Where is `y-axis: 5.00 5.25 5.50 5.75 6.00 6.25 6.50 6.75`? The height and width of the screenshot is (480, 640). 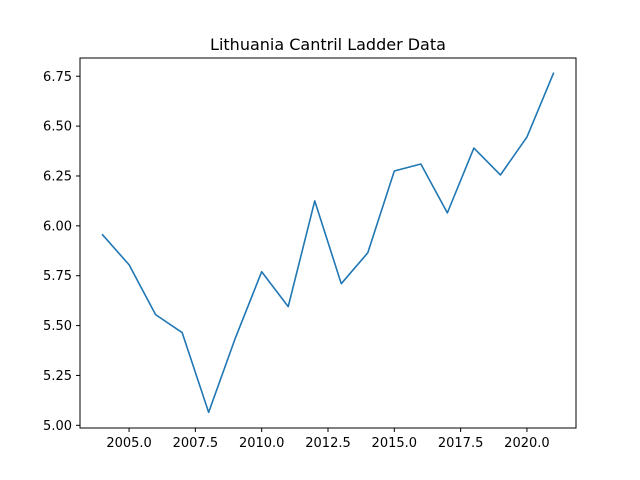 y-axis: 5.00 5.25 5.50 5.75 6.00 6.25 6.50 6.75 is located at coordinates (61, 252).